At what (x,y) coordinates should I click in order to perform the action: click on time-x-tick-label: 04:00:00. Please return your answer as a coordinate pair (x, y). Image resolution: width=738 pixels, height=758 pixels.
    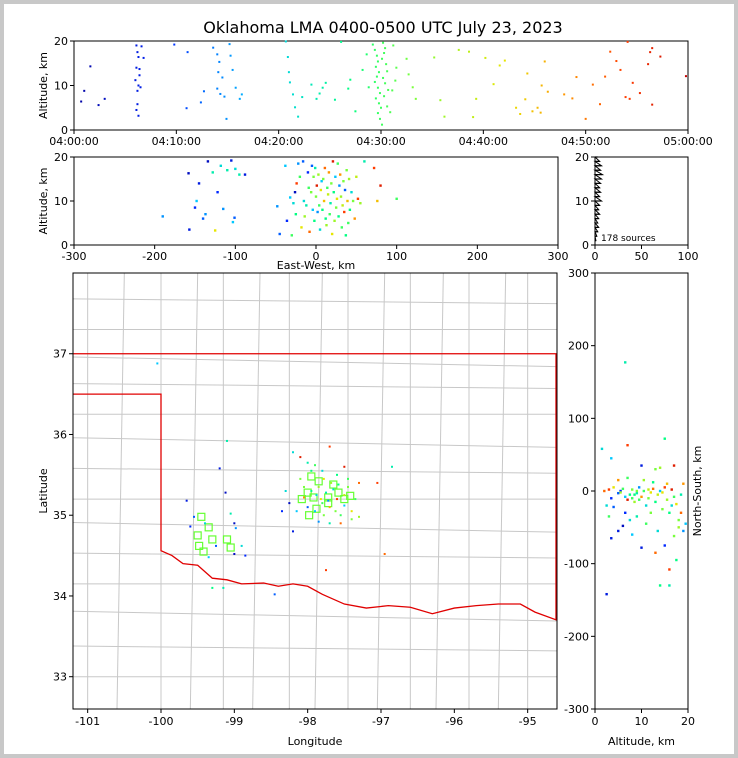
    Looking at the image, I should click on (73, 141).